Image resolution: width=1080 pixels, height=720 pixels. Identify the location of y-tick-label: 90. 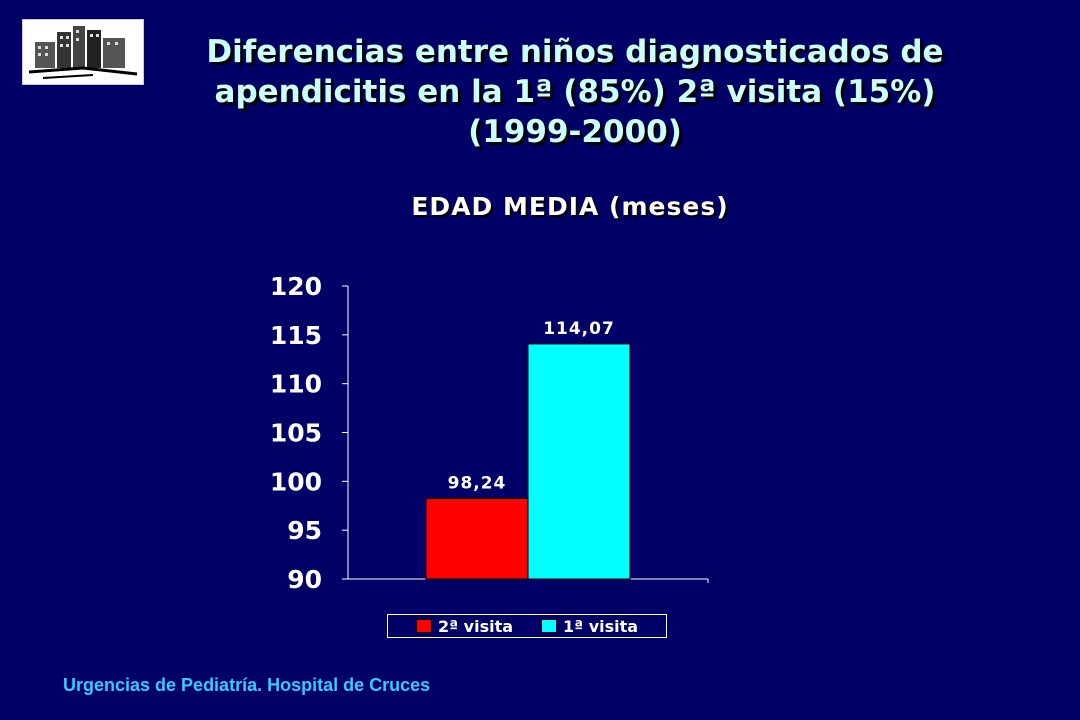
(304, 579).